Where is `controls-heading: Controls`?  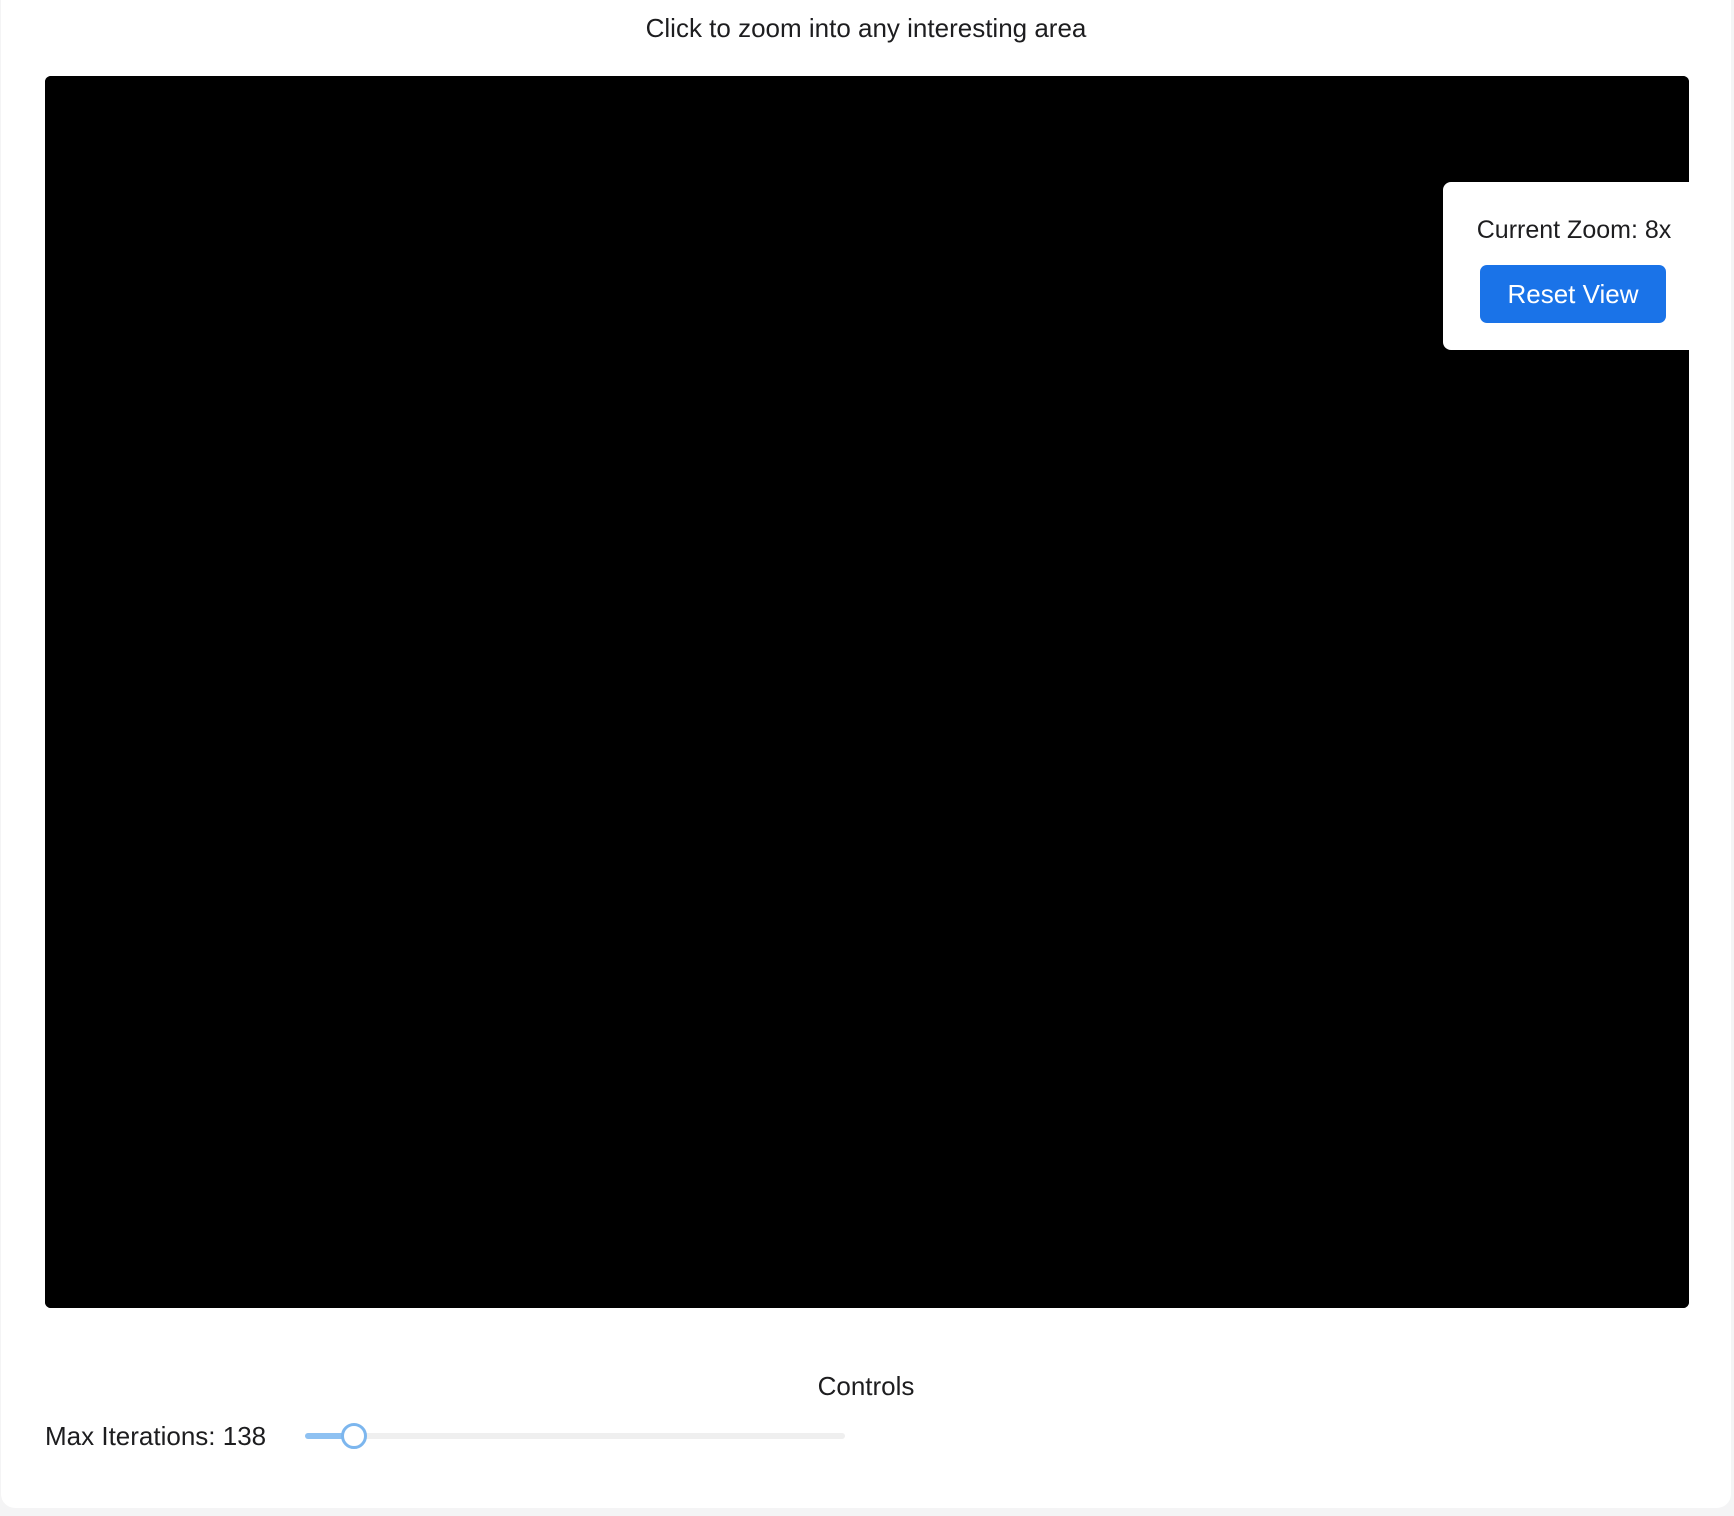 controls-heading: Controls is located at coordinates (866, 1386).